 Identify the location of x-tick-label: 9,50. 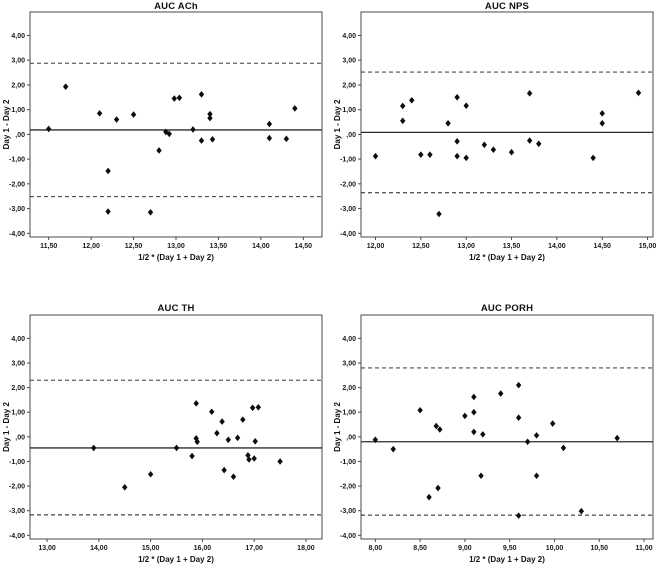
(510, 548).